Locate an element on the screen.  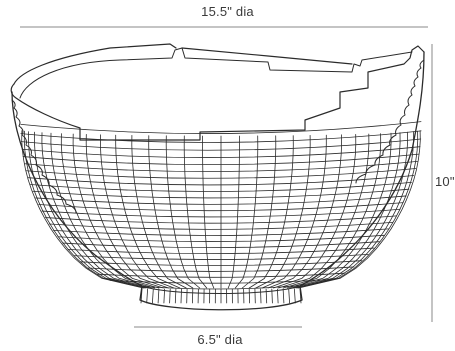
base-diameter-label: 6.5" dia is located at coordinates (220, 339).